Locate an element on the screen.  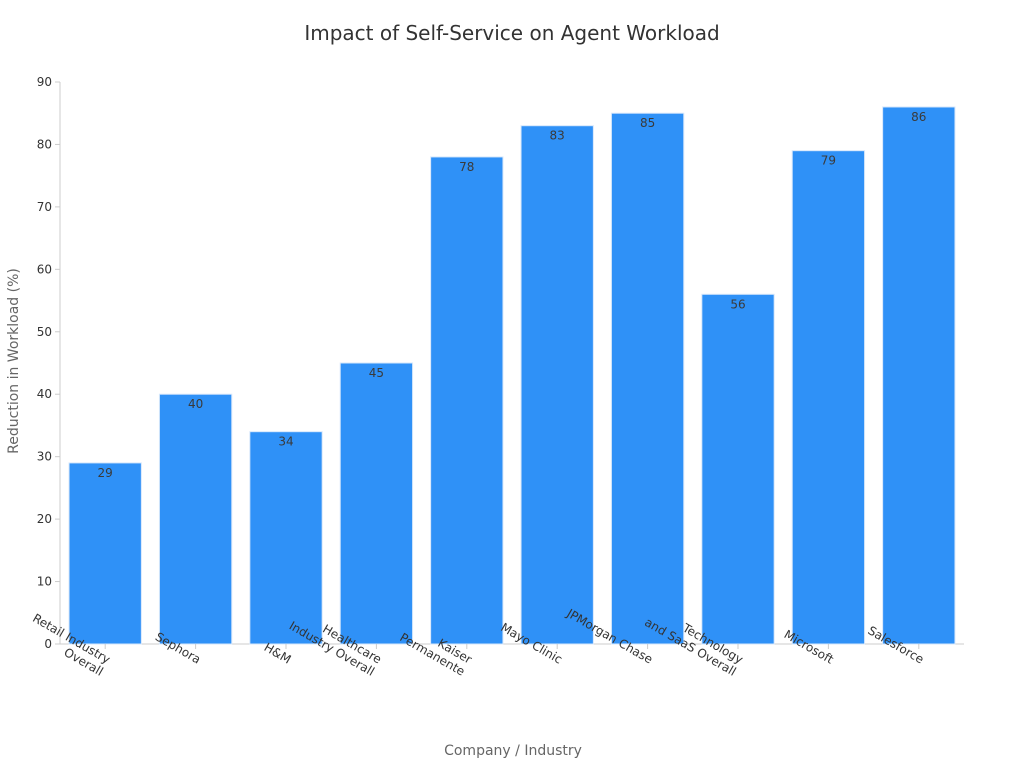
y-ticks: 0 10 20 30 40 50 60 70 80 90 is located at coordinates (48, 363).